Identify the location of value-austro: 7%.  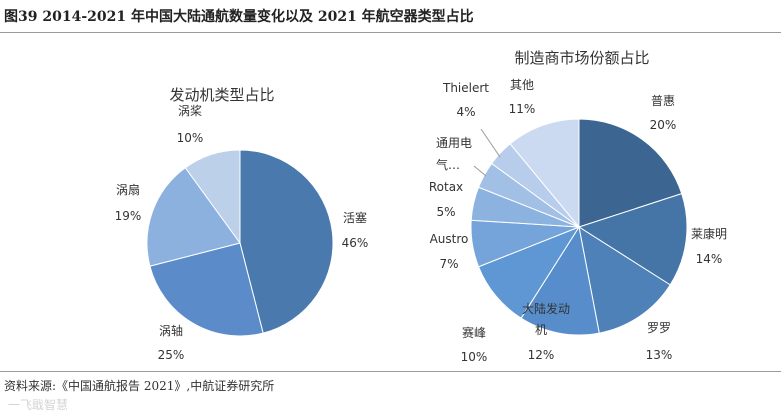
(448, 264).